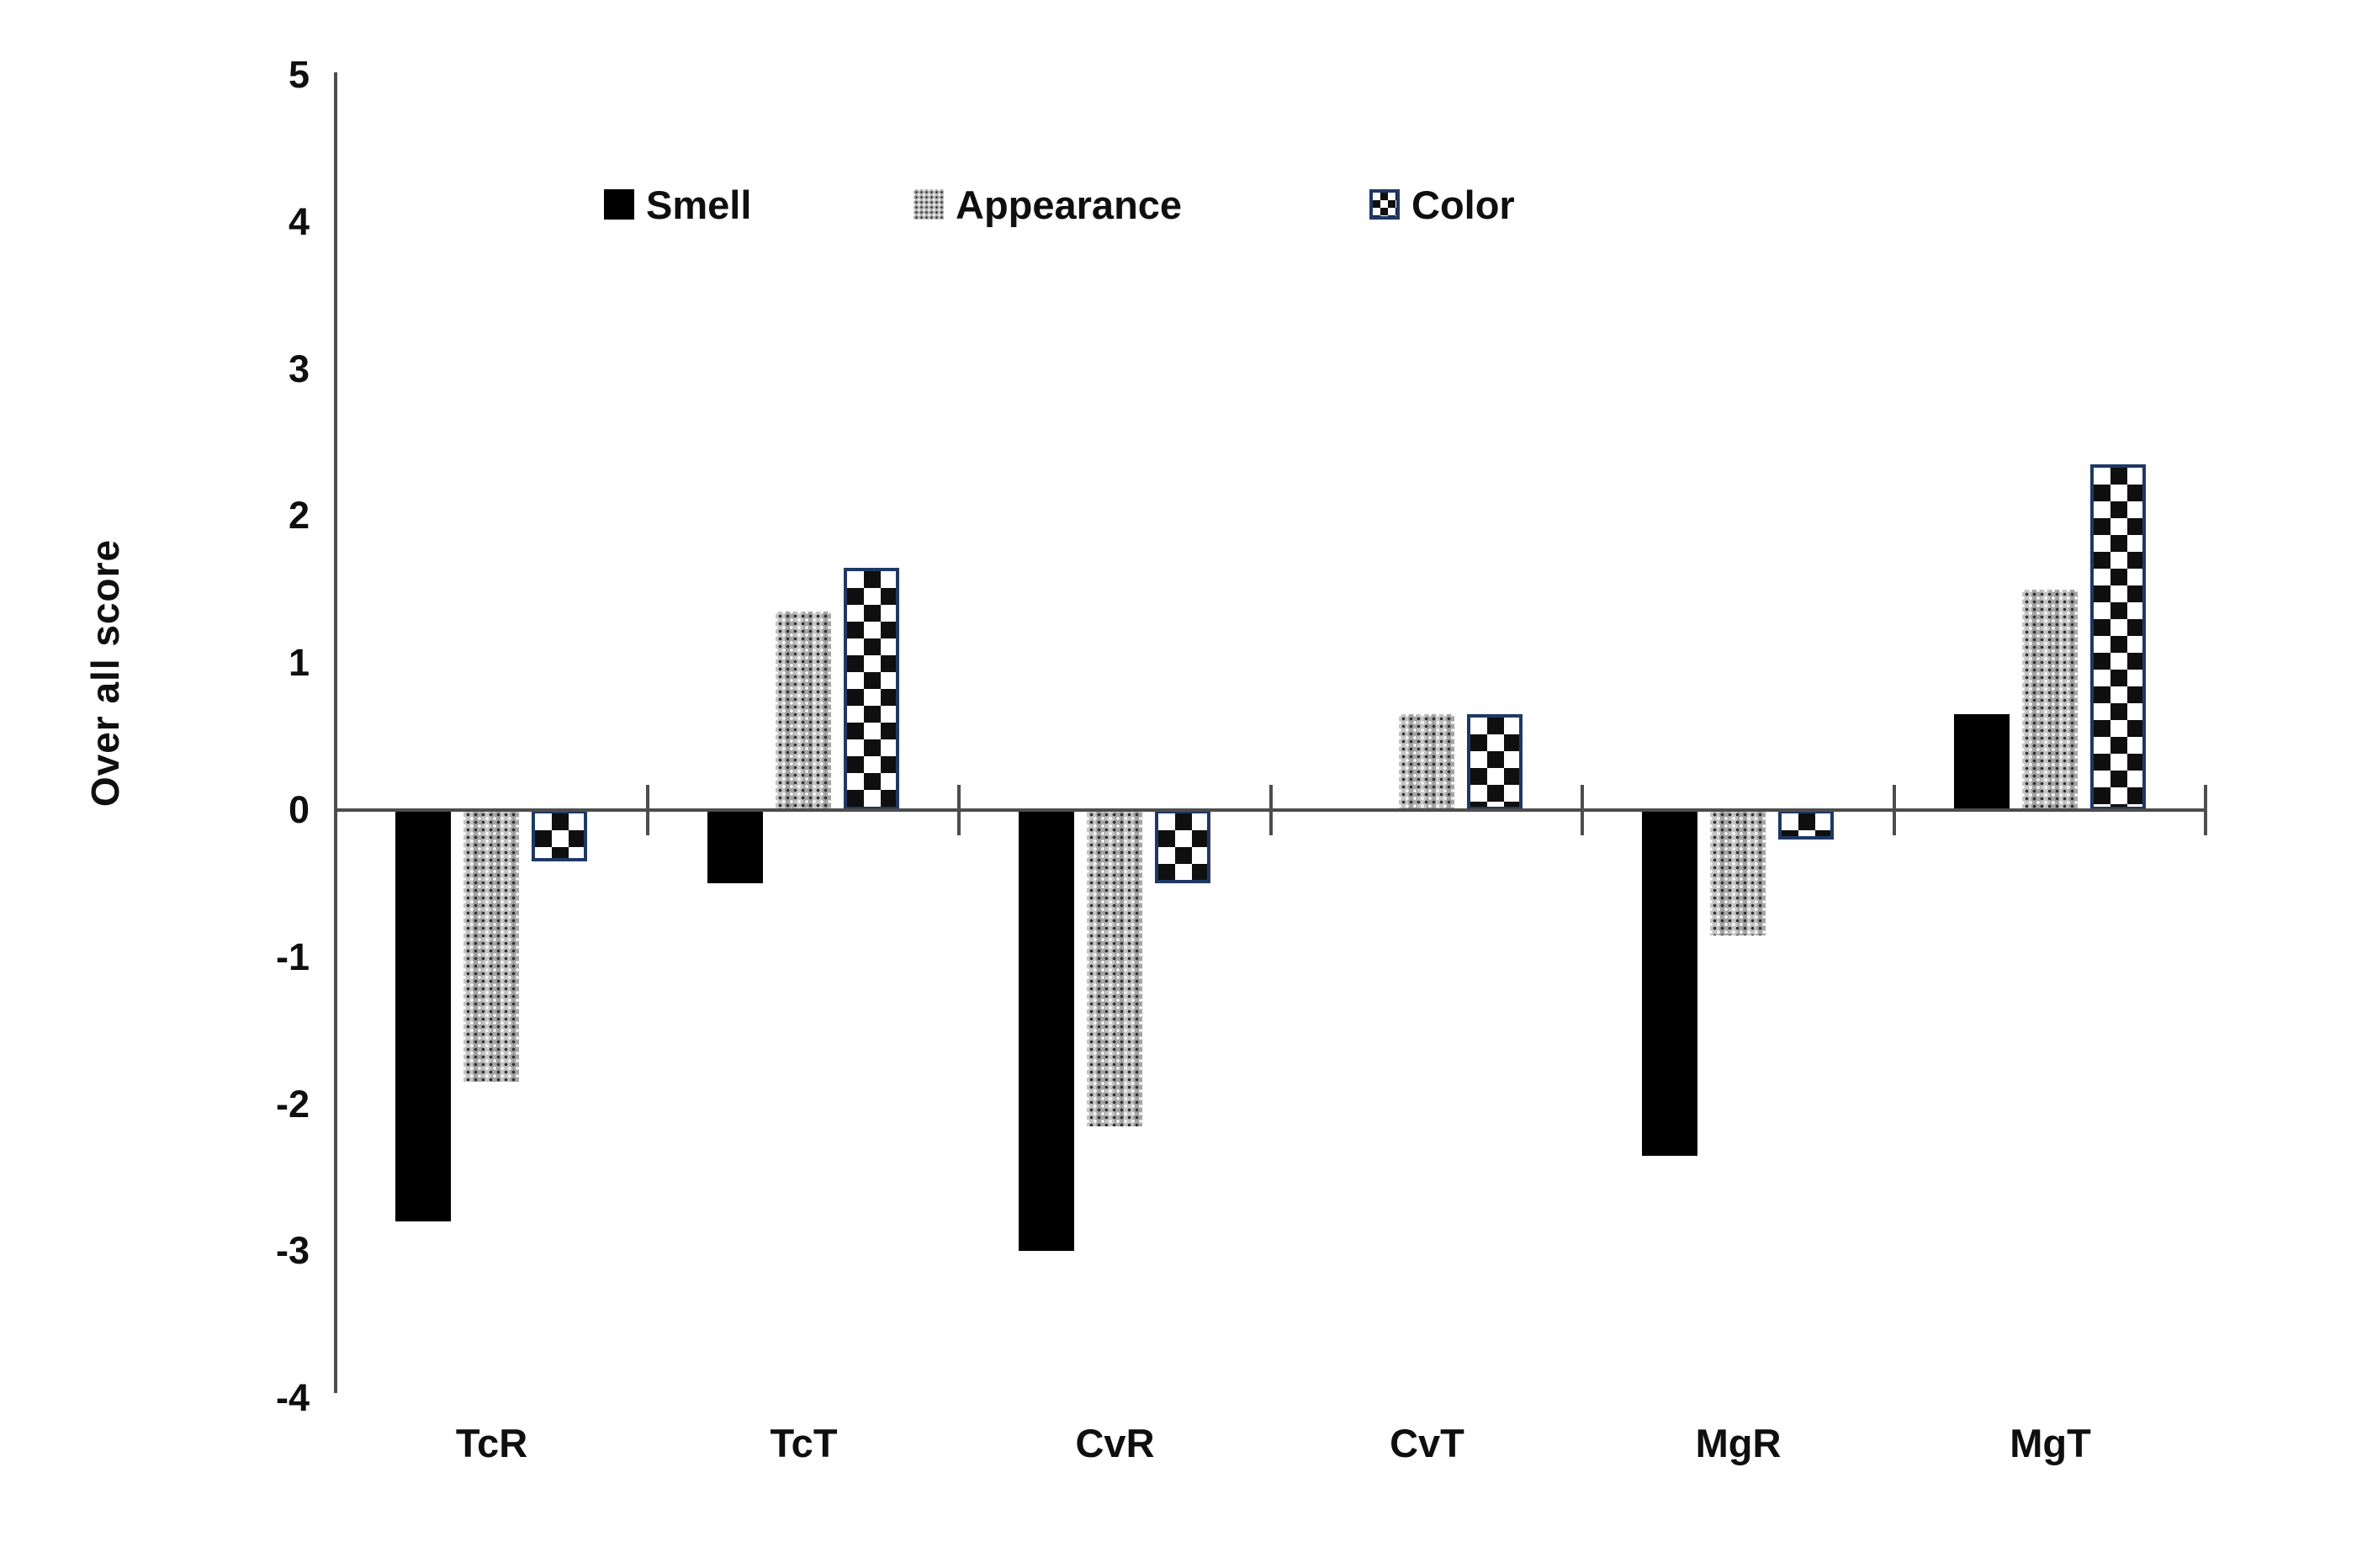  I want to click on x-label-TcT: TcT, so click(804, 1443).